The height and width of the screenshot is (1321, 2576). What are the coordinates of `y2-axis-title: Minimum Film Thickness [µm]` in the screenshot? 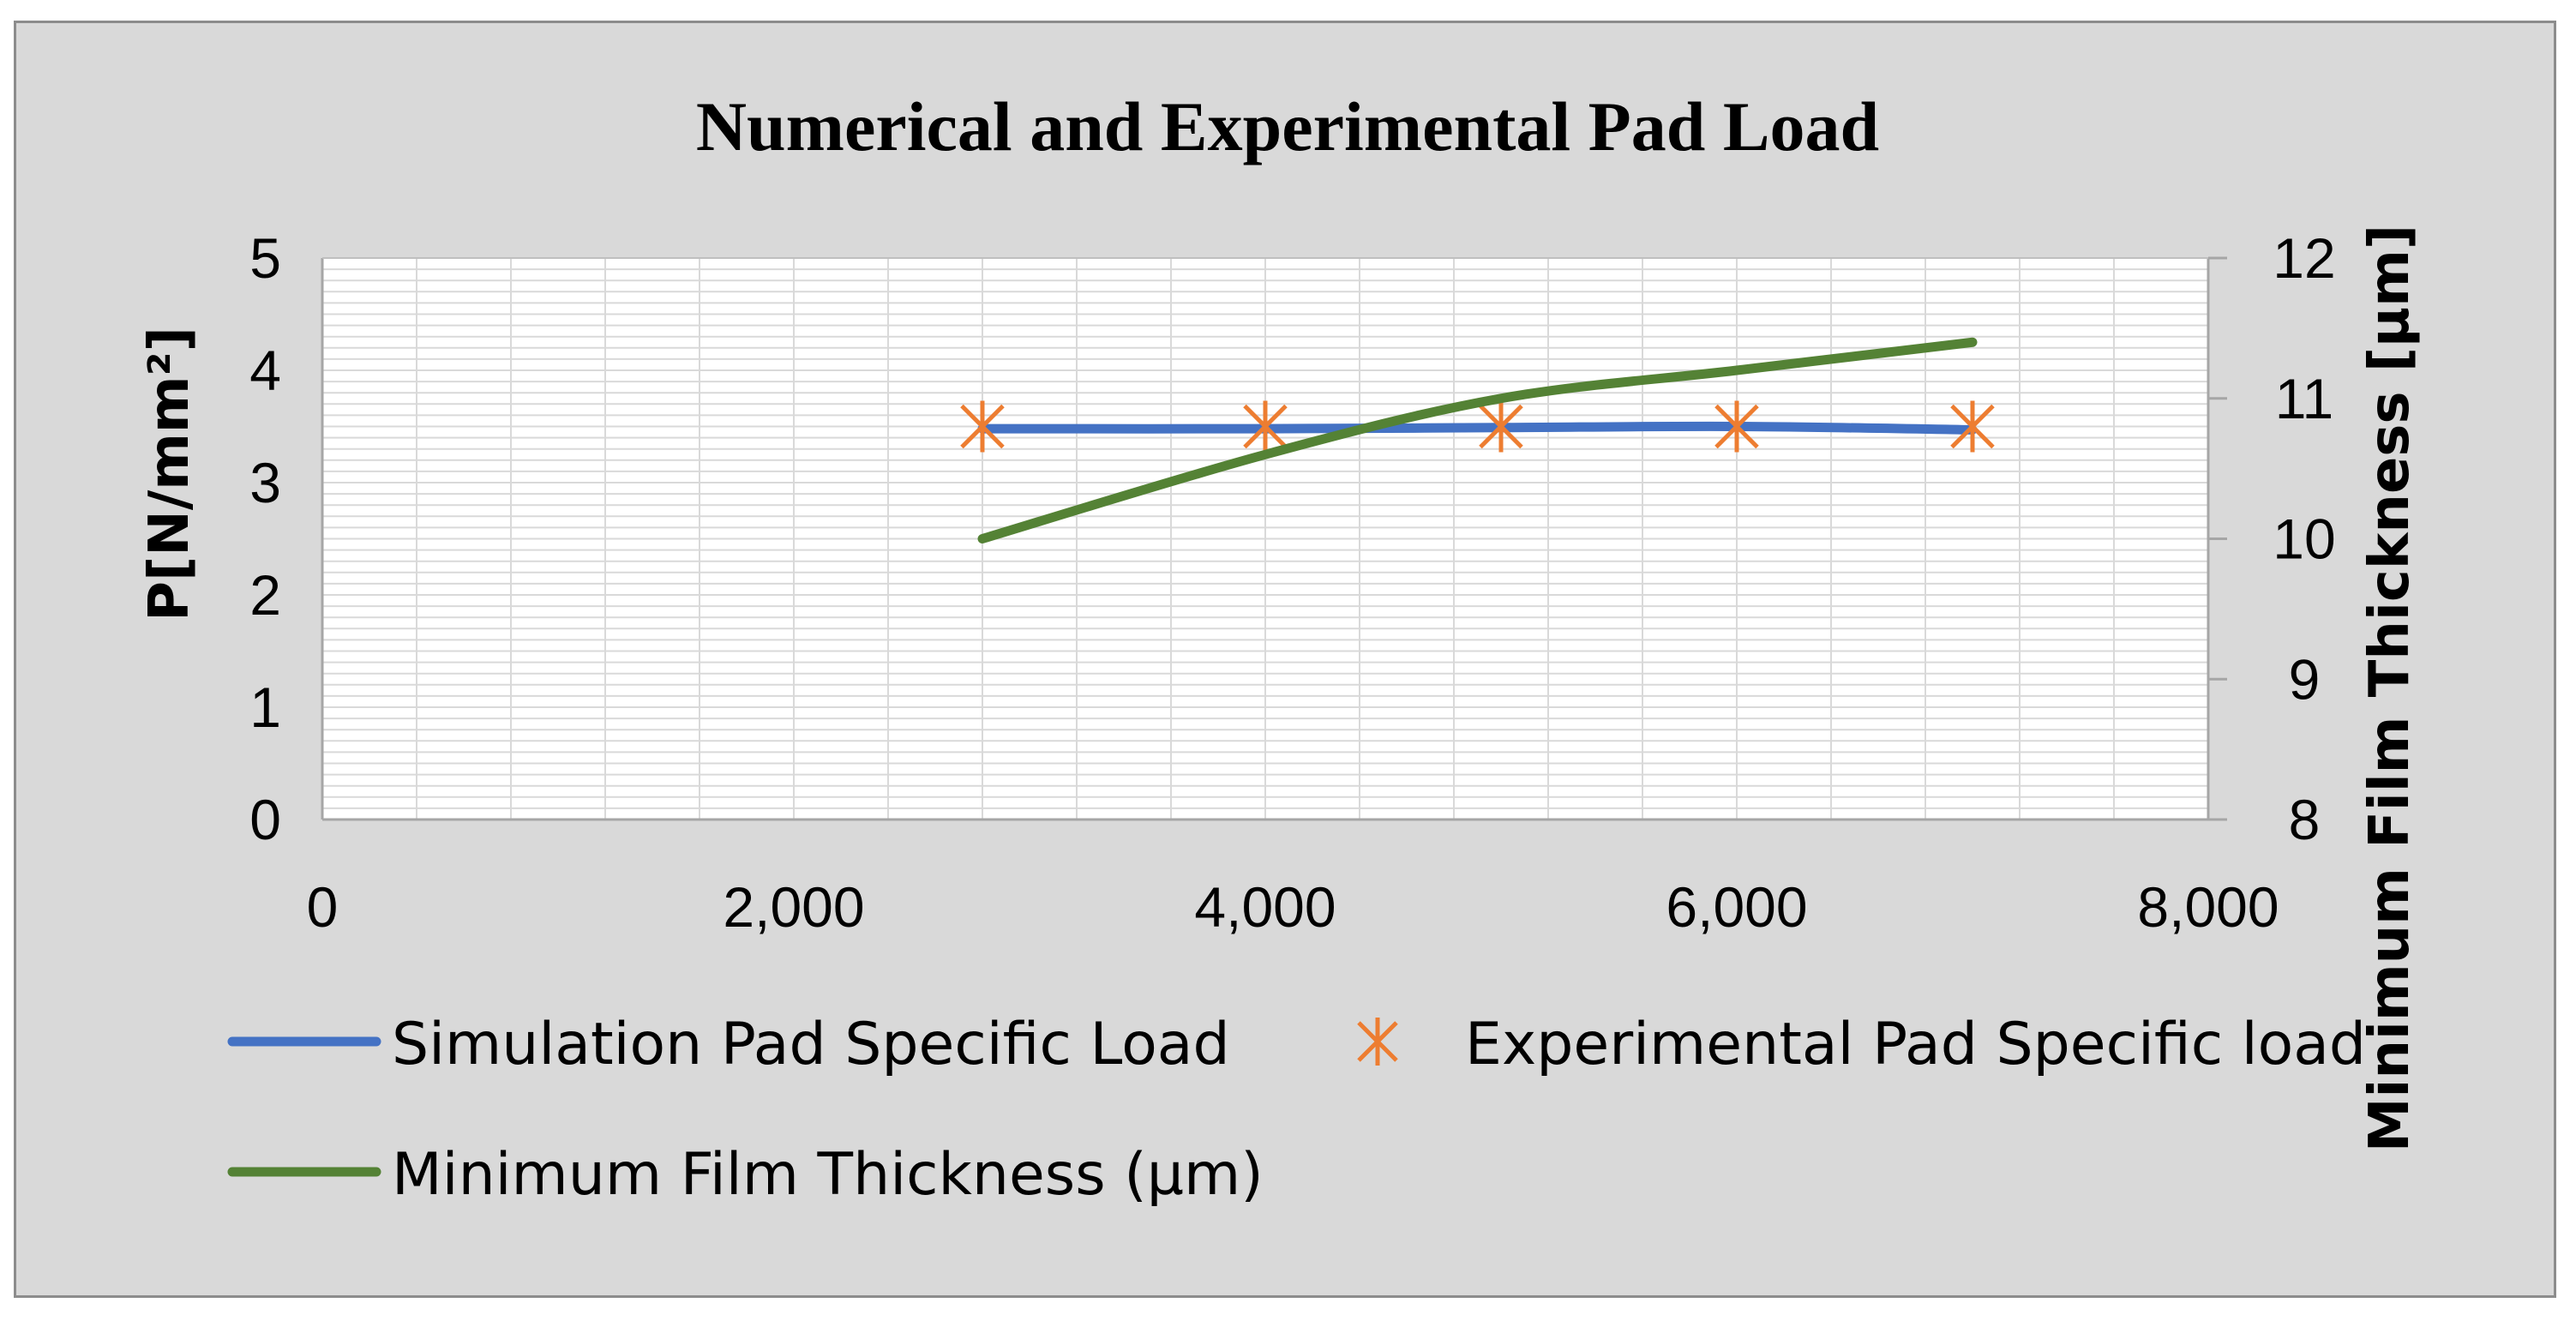 It's located at (2390, 689).